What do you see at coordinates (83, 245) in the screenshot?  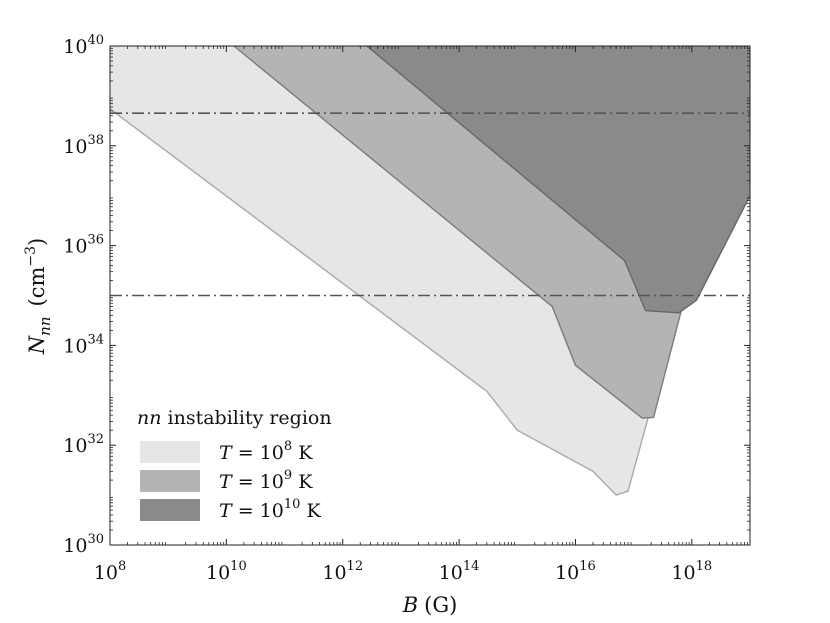 I see `y-tick-label: 1036` at bounding box center [83, 245].